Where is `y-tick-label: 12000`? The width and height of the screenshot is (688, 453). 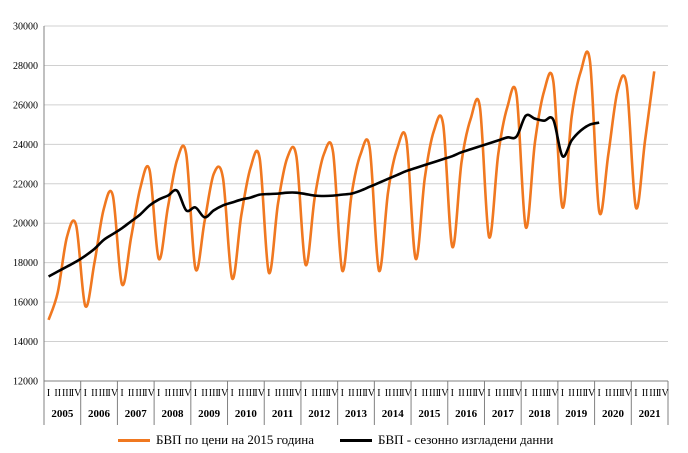 y-tick-label: 12000 is located at coordinates (25, 382).